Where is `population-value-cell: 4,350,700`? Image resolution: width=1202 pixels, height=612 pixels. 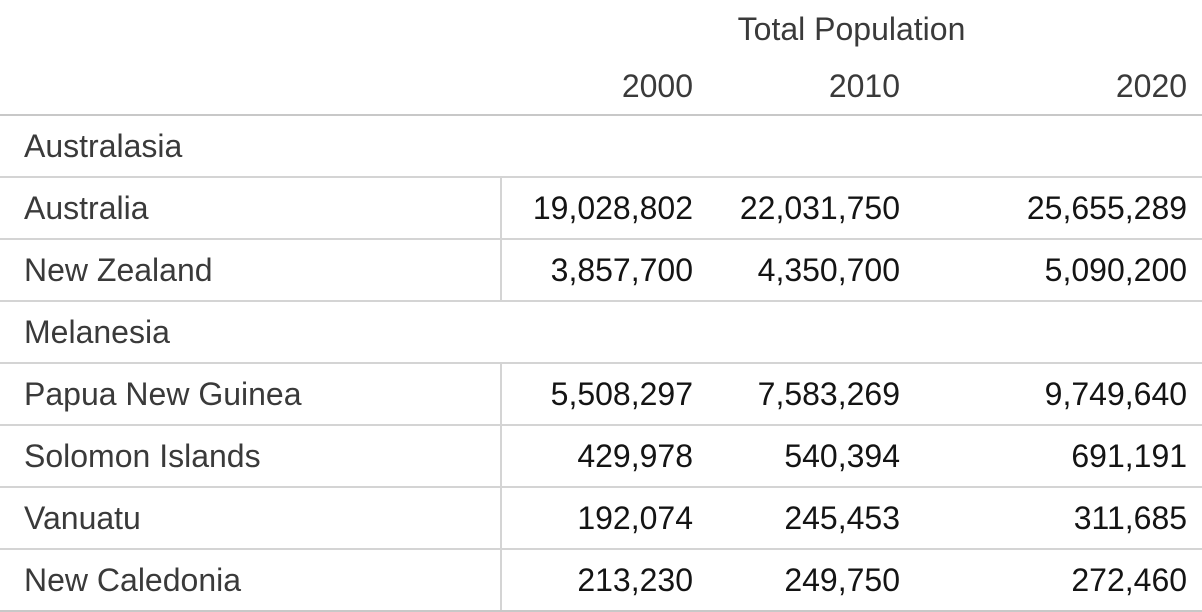 population-value-cell: 4,350,700 is located at coordinates (803, 270).